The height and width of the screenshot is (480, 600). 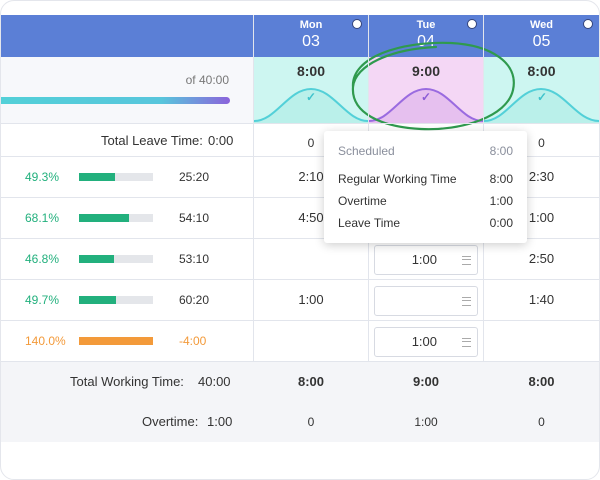 What do you see at coordinates (541, 71) in the screenshot?
I see `day-total-wed: 8:00` at bounding box center [541, 71].